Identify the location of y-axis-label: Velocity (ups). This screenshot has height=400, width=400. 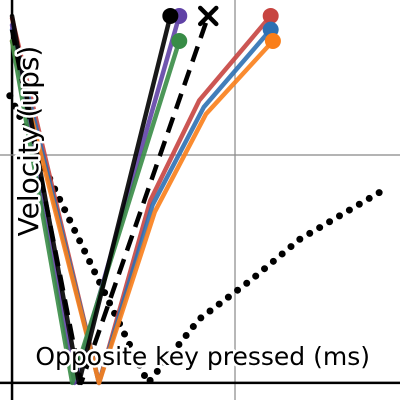
(28, 141).